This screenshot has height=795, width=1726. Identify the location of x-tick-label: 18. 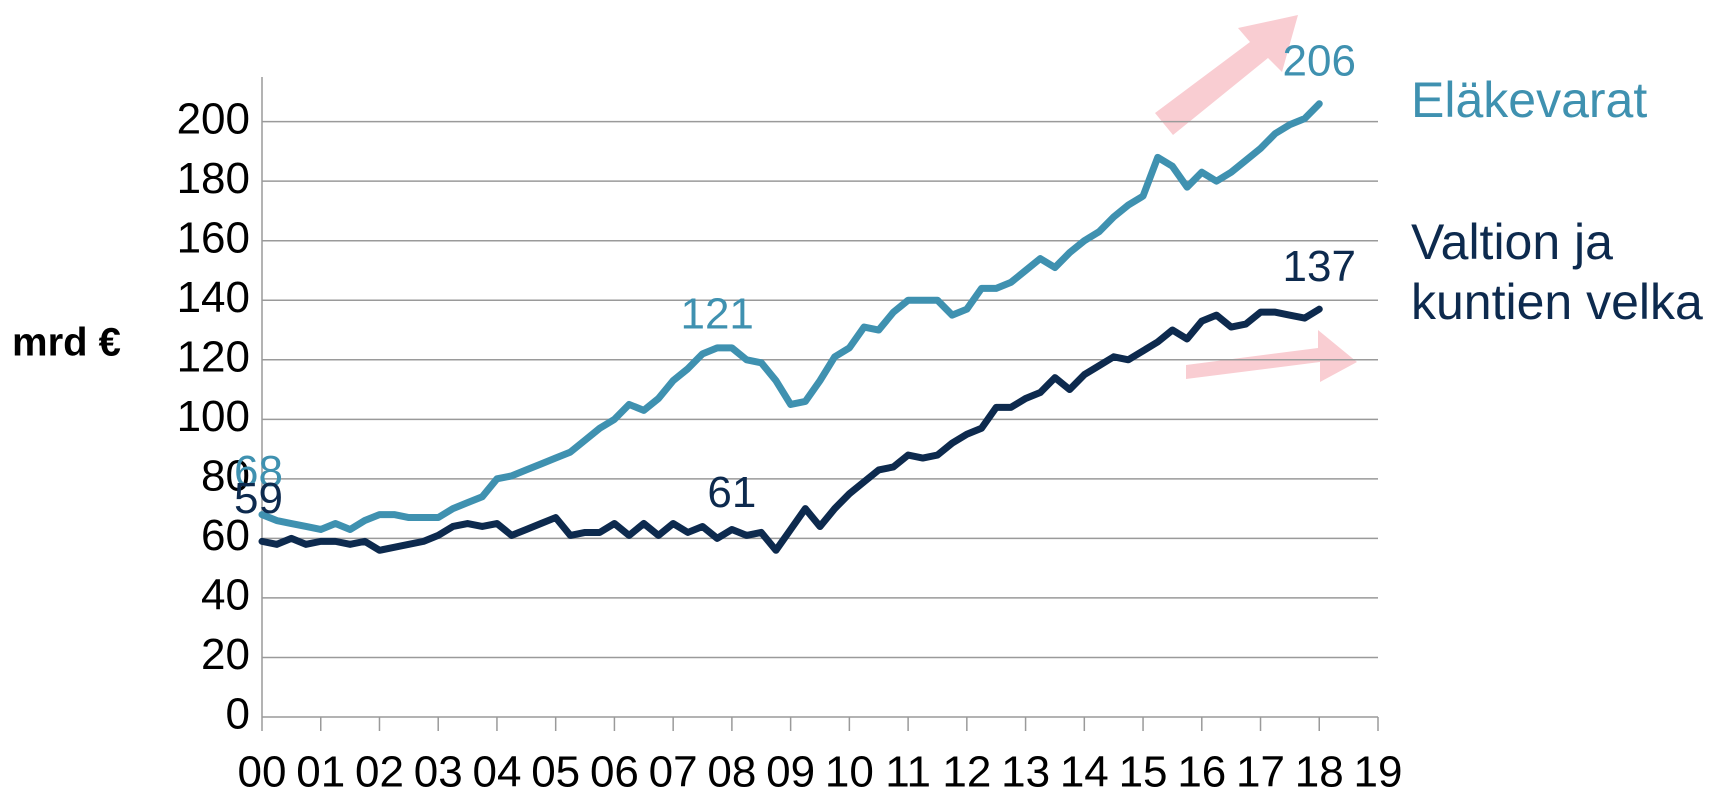
(1319, 771).